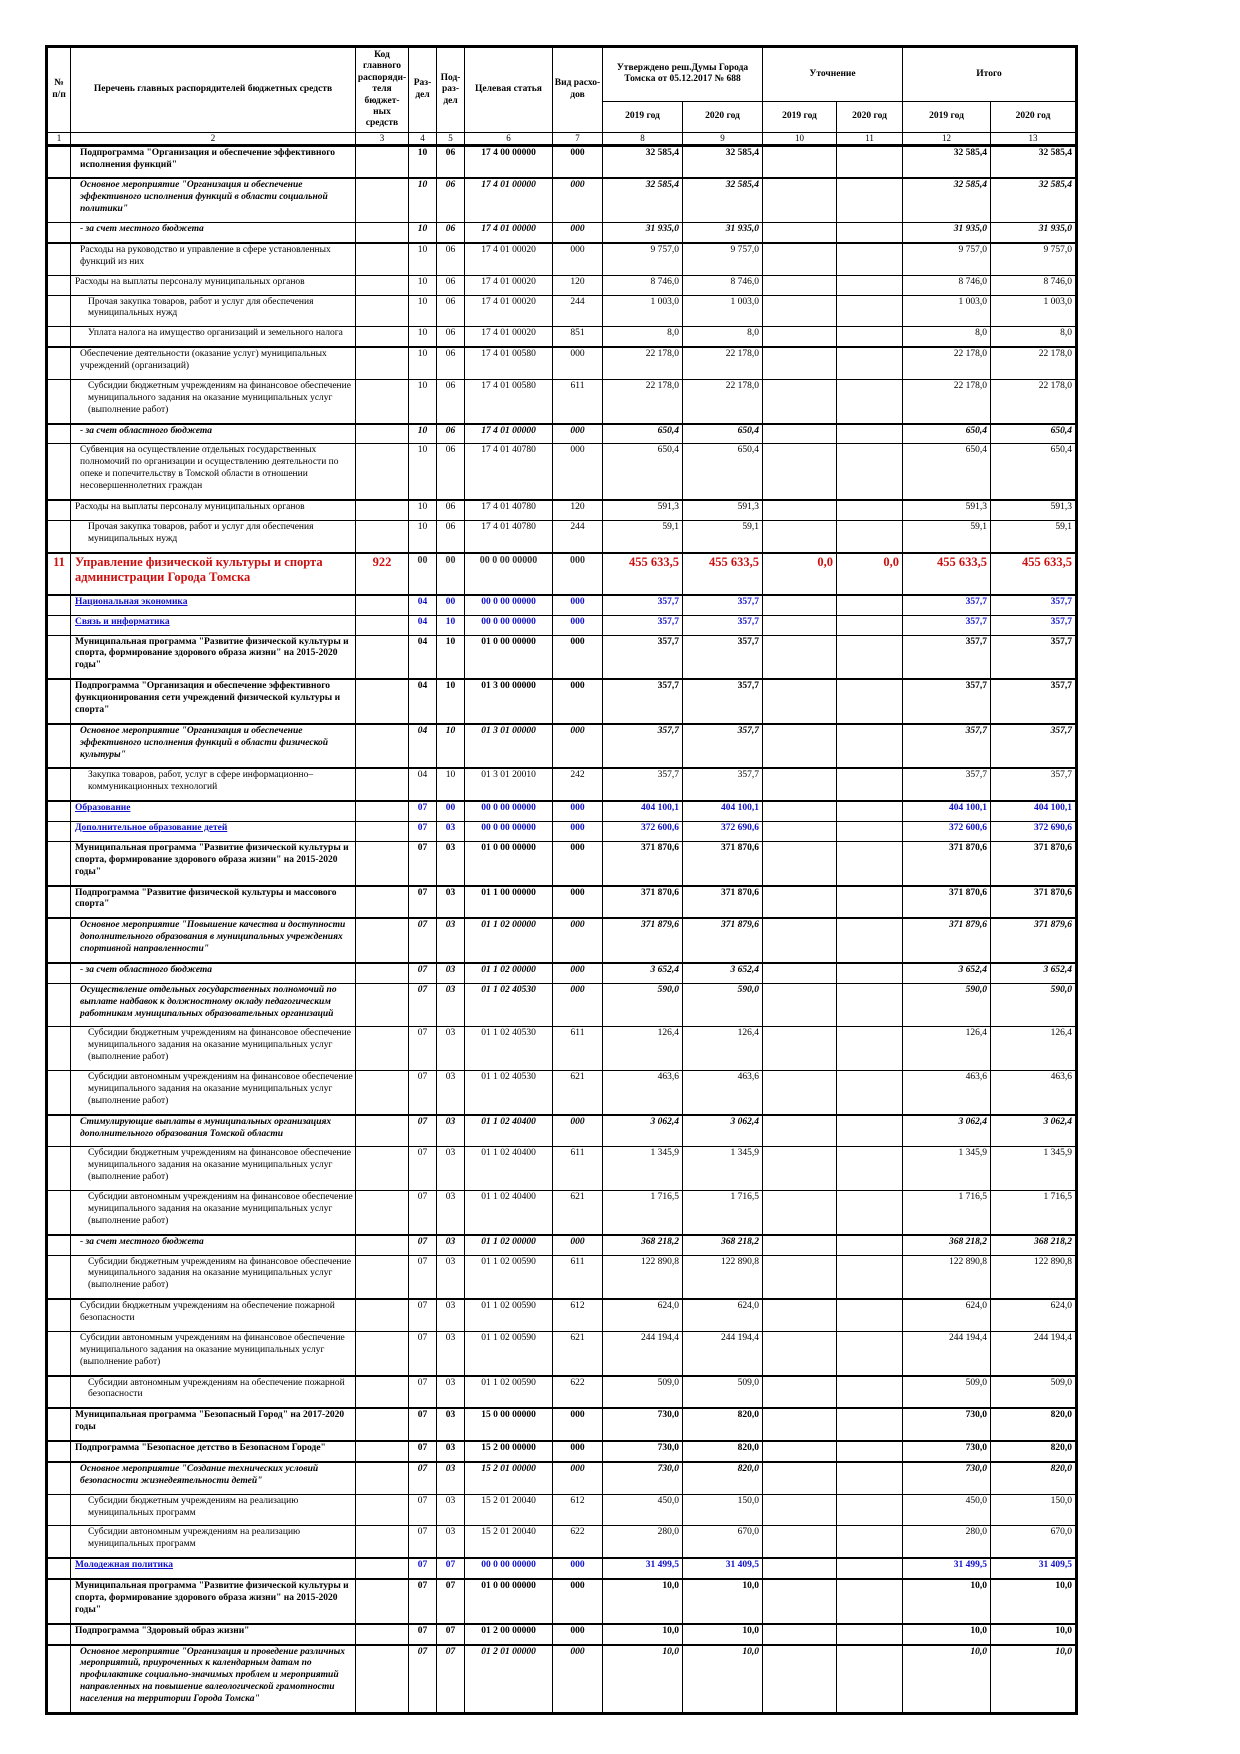  What do you see at coordinates (577, 401) in the screenshot?
I see `expense-type-cell: 611` at bounding box center [577, 401].